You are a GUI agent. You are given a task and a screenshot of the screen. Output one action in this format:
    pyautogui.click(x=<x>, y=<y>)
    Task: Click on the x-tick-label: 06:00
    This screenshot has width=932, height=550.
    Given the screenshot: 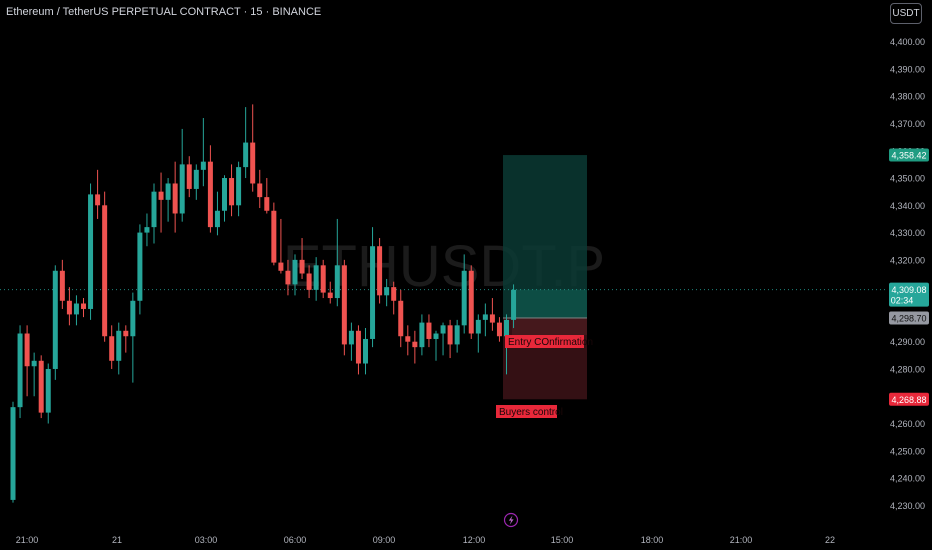 What is the action you would take?
    pyautogui.click(x=295, y=540)
    